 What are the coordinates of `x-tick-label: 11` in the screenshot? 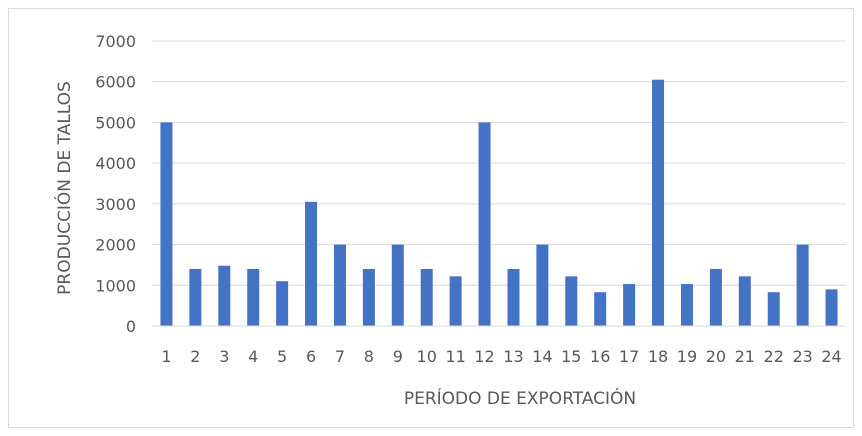 It's located at (455, 356).